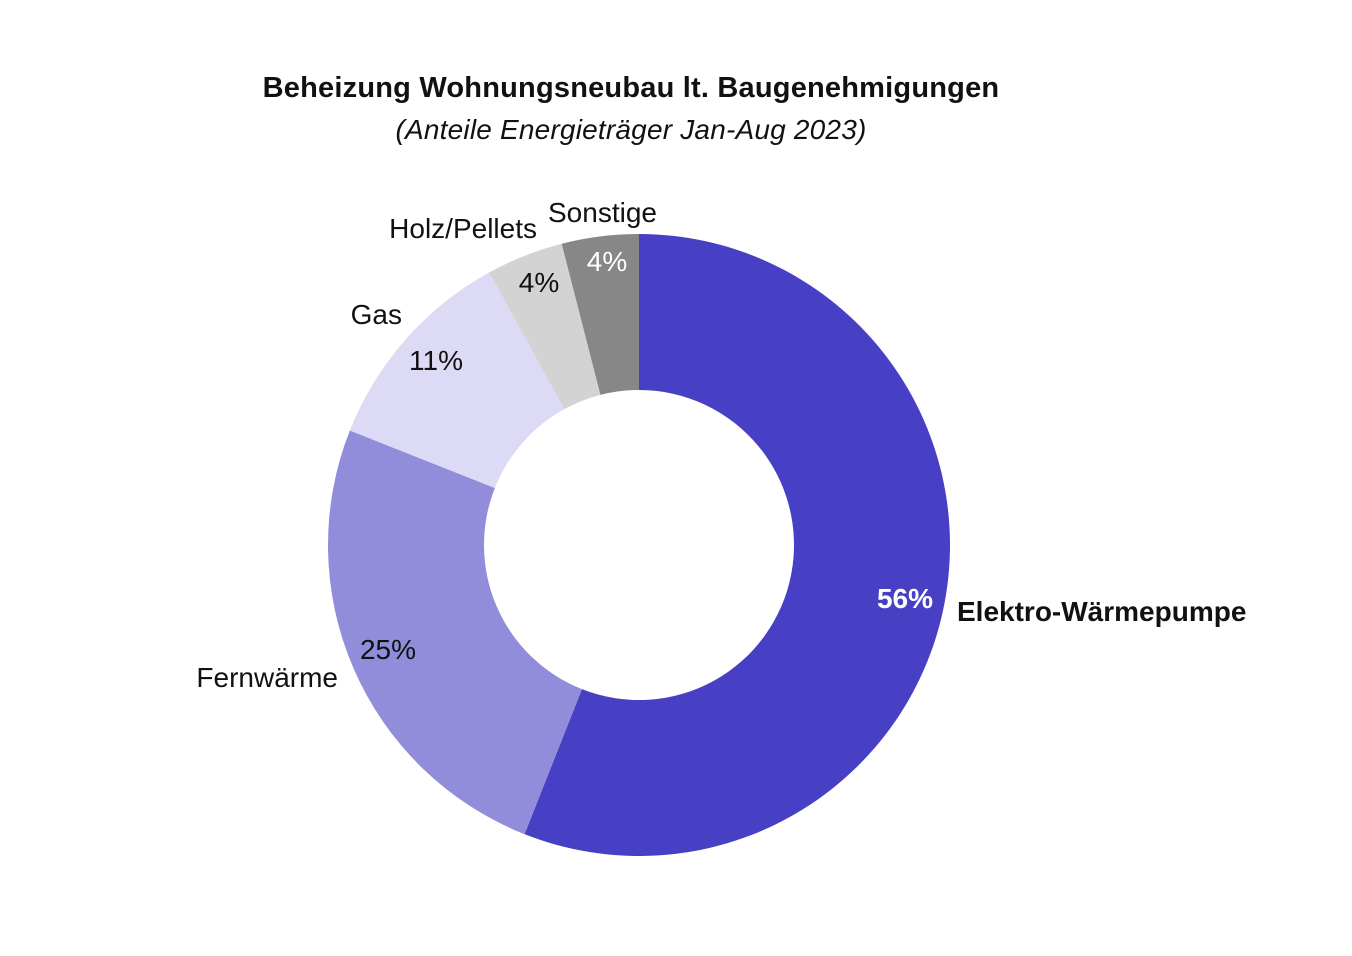 This screenshot has width=1352, height=956. Describe the element at coordinates (463, 228) in the screenshot. I see `slice-category-label: Holz/Pellets` at that location.